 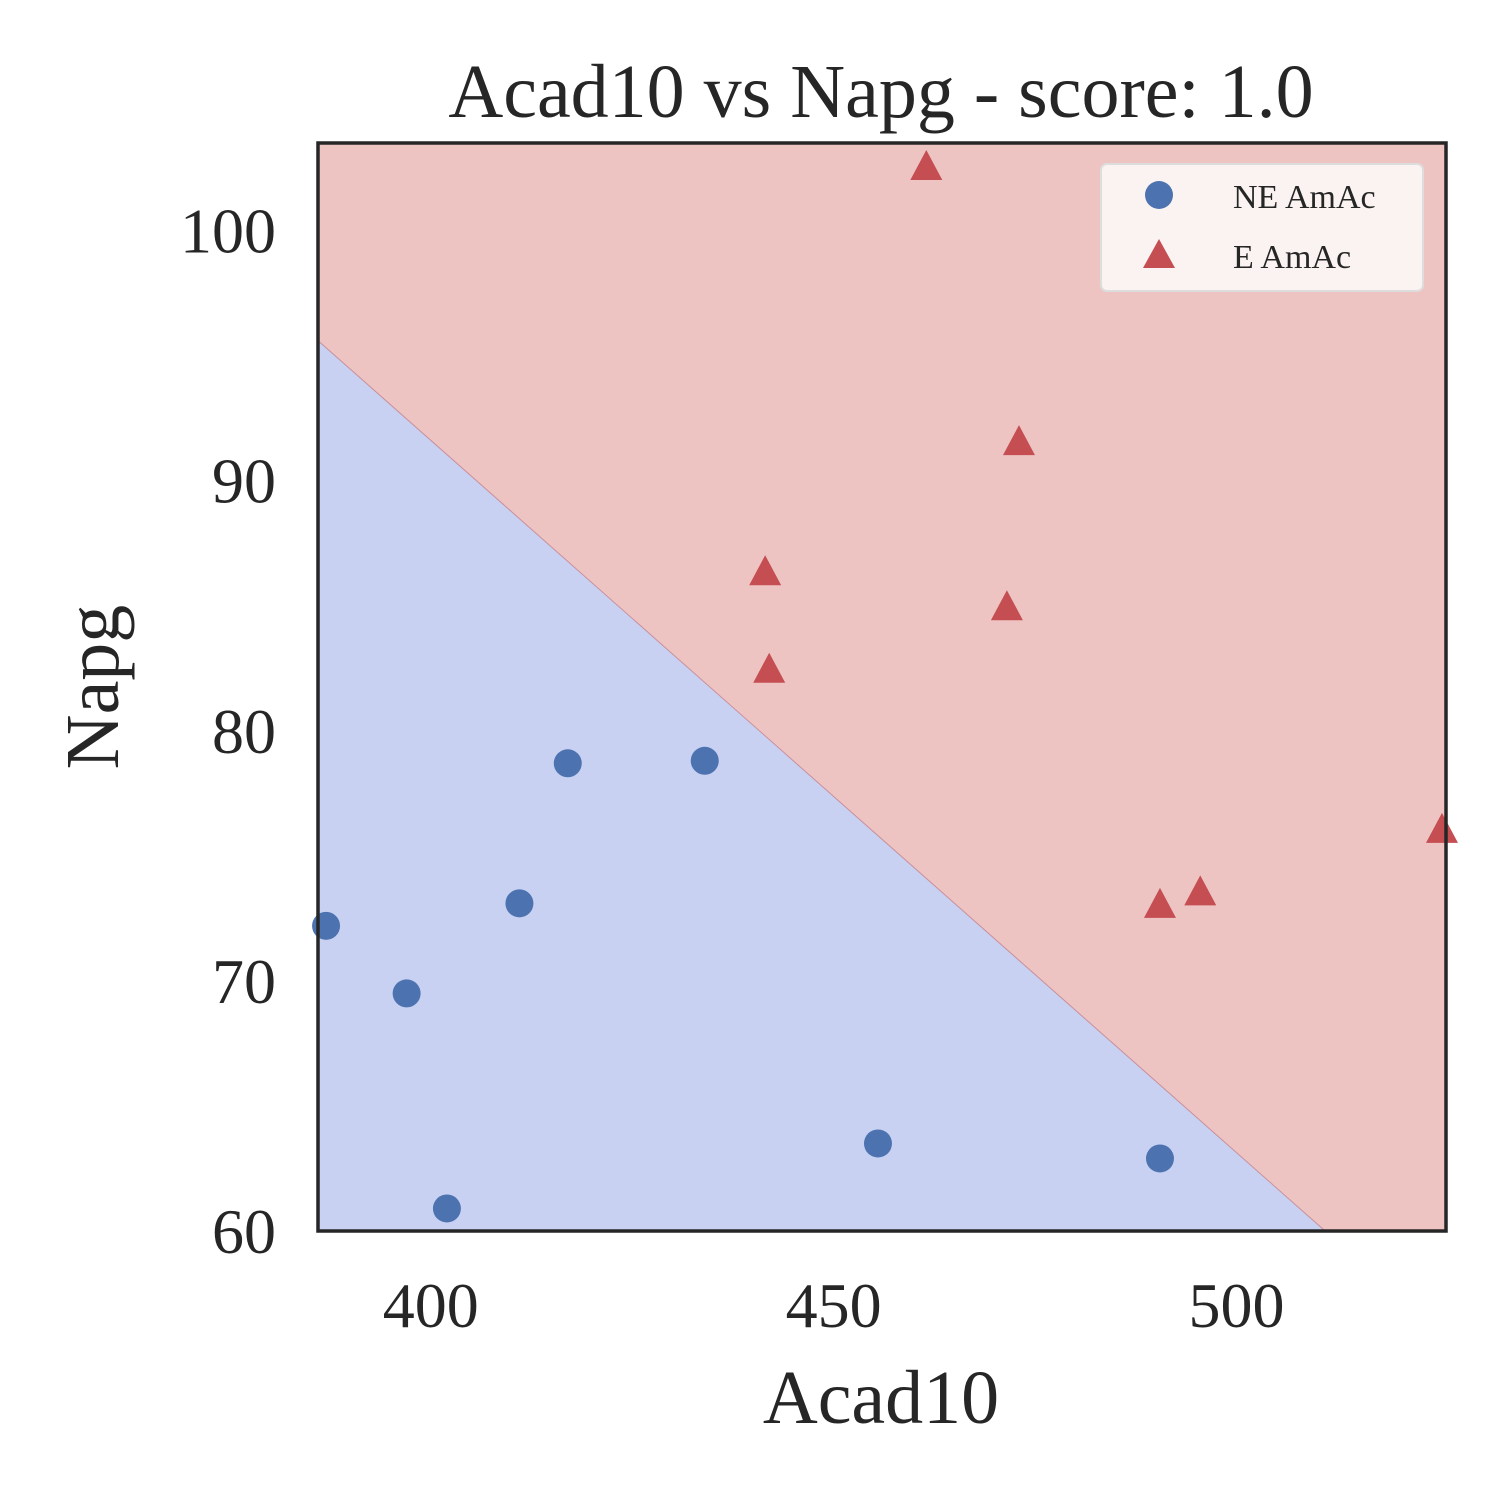 What do you see at coordinates (1304, 197) in the screenshot?
I see `legend-label-ne-amac: NE AmAc` at bounding box center [1304, 197].